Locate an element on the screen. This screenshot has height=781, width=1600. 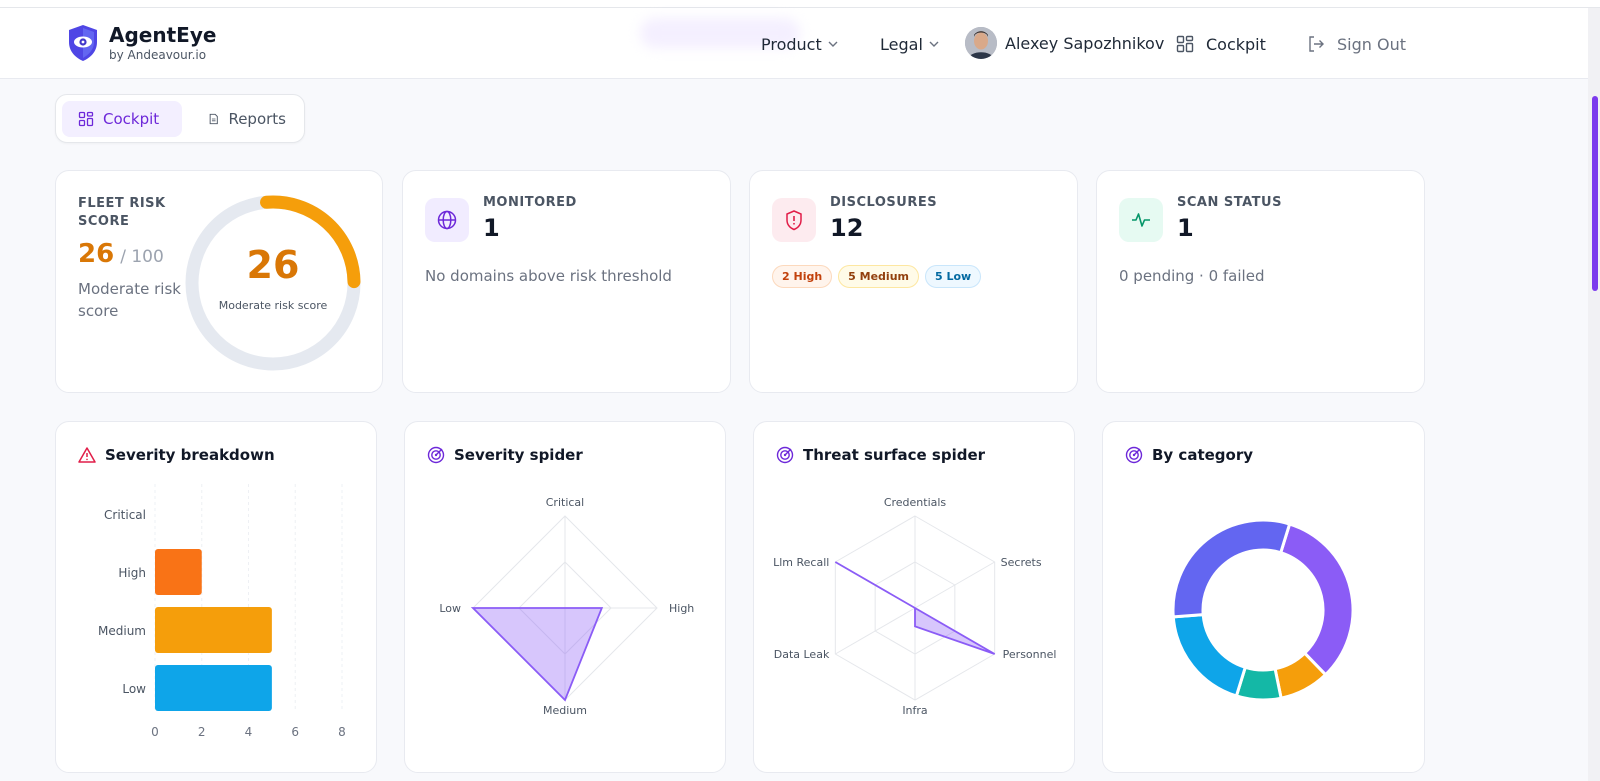
radar-axis-label: Data Leak is located at coordinates (802, 654).